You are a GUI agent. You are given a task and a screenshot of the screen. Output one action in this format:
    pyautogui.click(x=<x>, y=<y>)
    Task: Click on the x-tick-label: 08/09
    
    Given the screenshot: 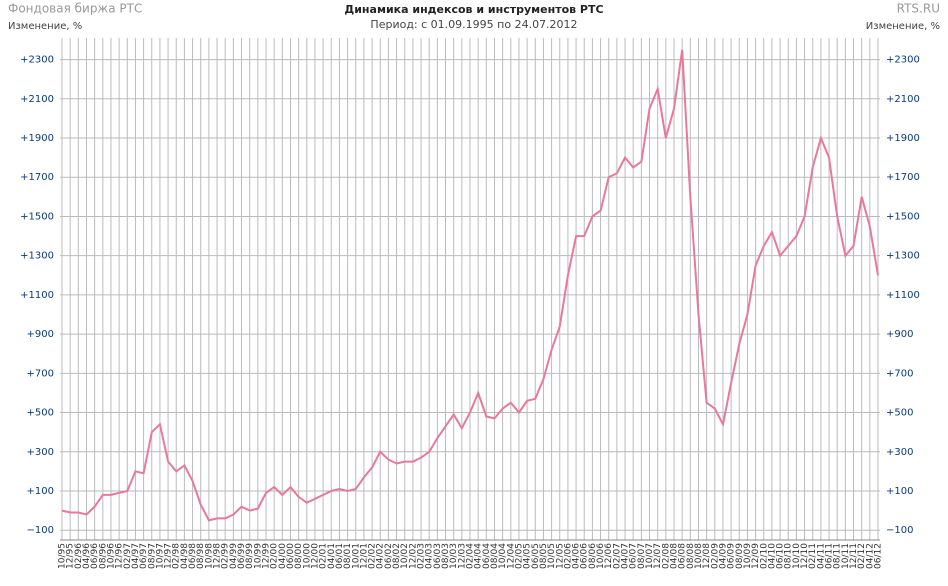 What is the action you would take?
    pyautogui.click(x=740, y=556)
    